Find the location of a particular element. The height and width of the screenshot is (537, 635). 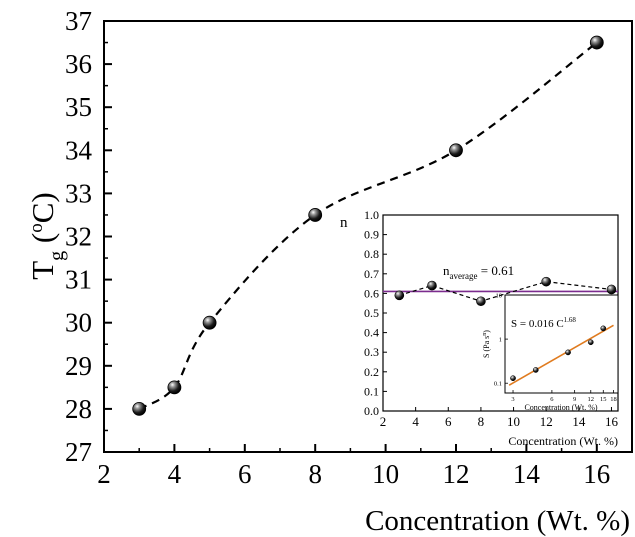

inset-annotation-value: = 0.61 is located at coordinates (495, 270).